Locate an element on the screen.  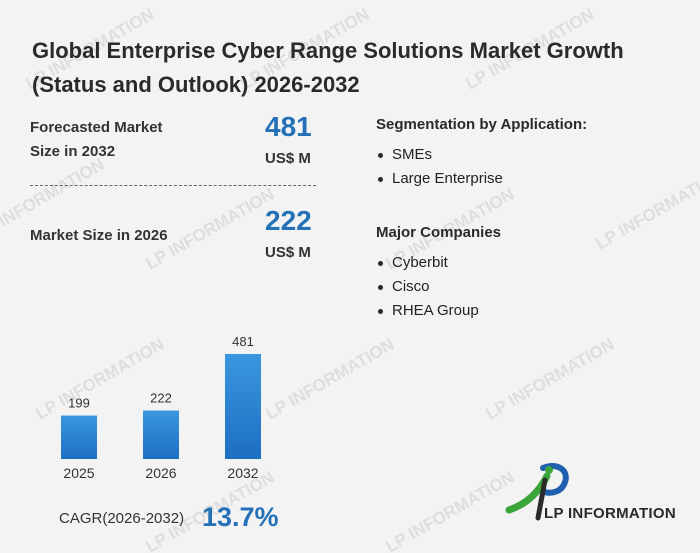
current-label: Market Size in 2026 is located at coordinates (99, 235).